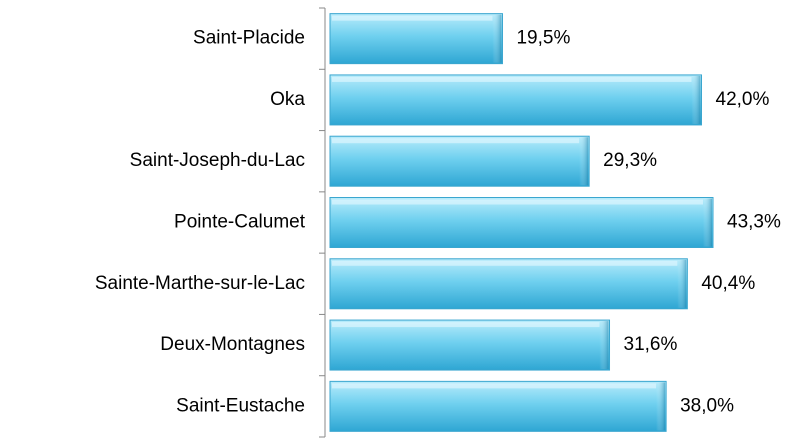  What do you see at coordinates (651, 344) in the screenshot?
I see `value-label: 31,6%` at bounding box center [651, 344].